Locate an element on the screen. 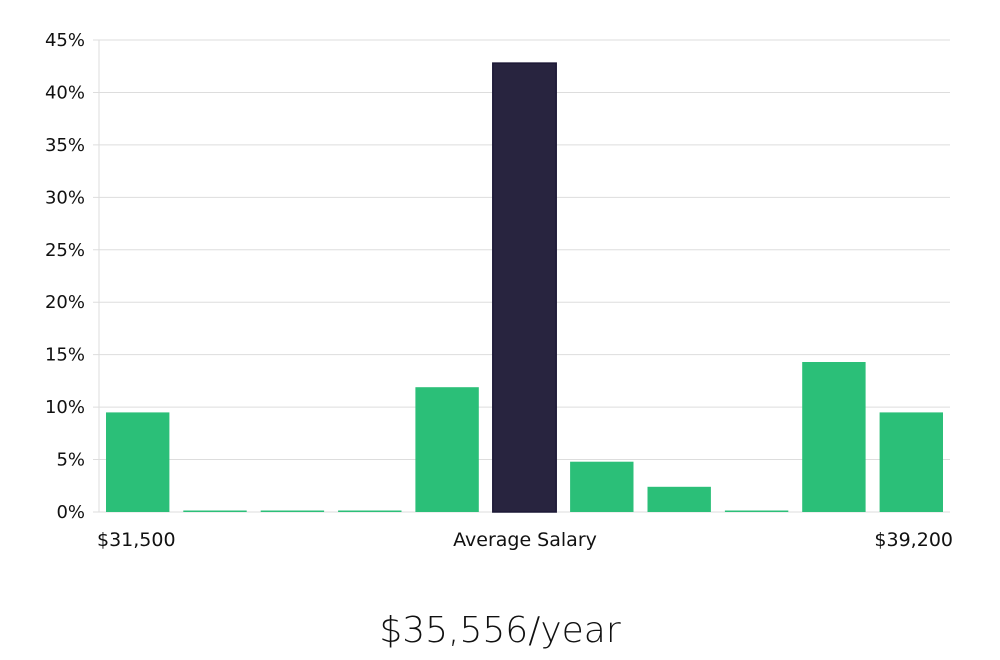 The height and width of the screenshot is (660, 1000). y-tick-label: 20% is located at coordinates (65, 302).